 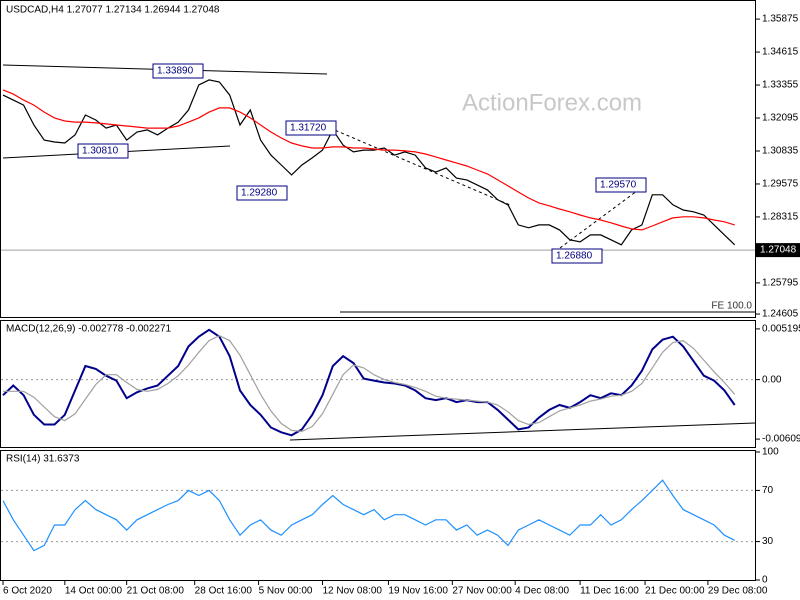 What do you see at coordinates (768, 541) in the screenshot?
I see `y-tick-label: 30` at bounding box center [768, 541].